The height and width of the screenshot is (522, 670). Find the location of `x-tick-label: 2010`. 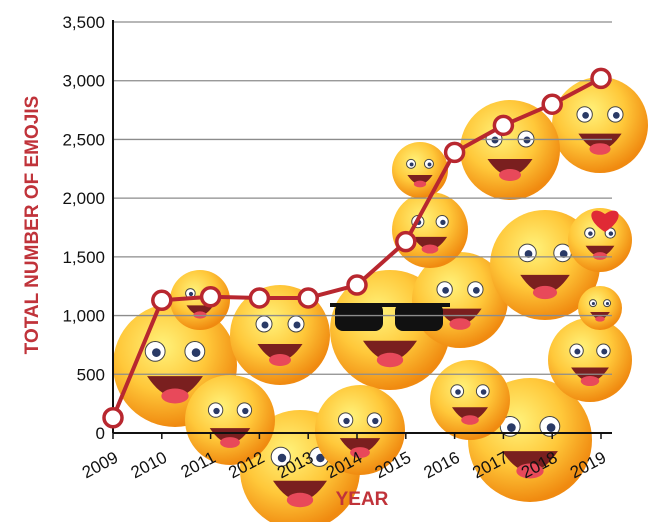

x-tick-label: 2010 is located at coordinates (149, 465).